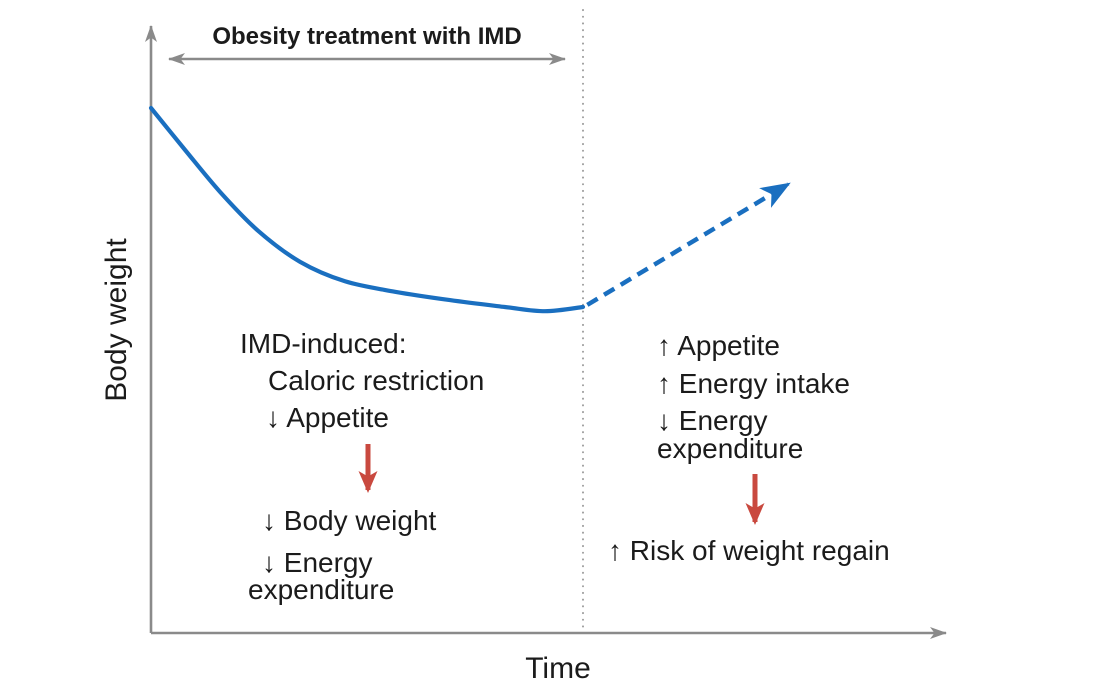  What do you see at coordinates (718, 345) in the screenshot?
I see `right-annotation-appetite-up: ↑ Appetite` at bounding box center [718, 345].